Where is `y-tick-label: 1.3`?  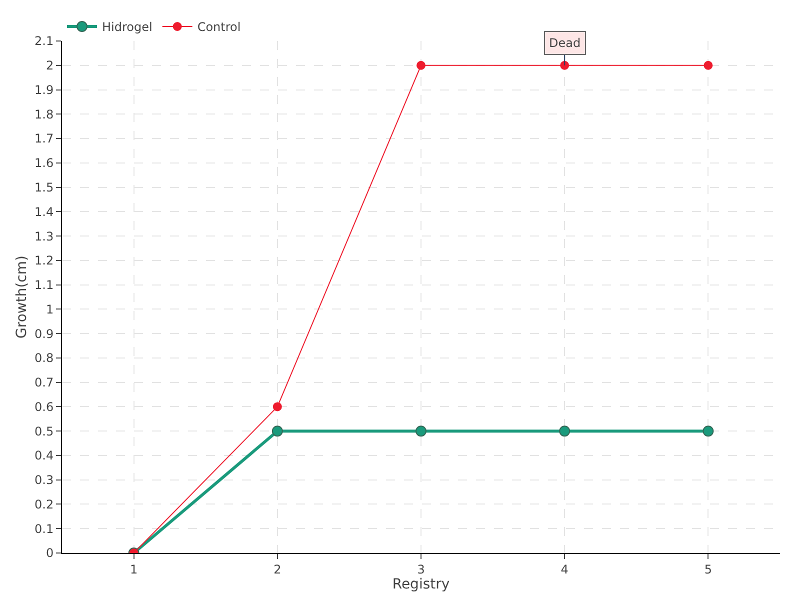 y-tick-label: 1.3 is located at coordinates (44, 236).